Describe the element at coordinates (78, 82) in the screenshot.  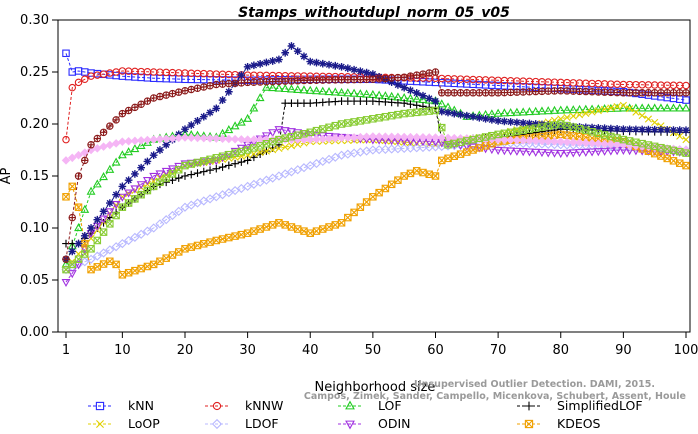
I see `data-point-knnw` at that location.